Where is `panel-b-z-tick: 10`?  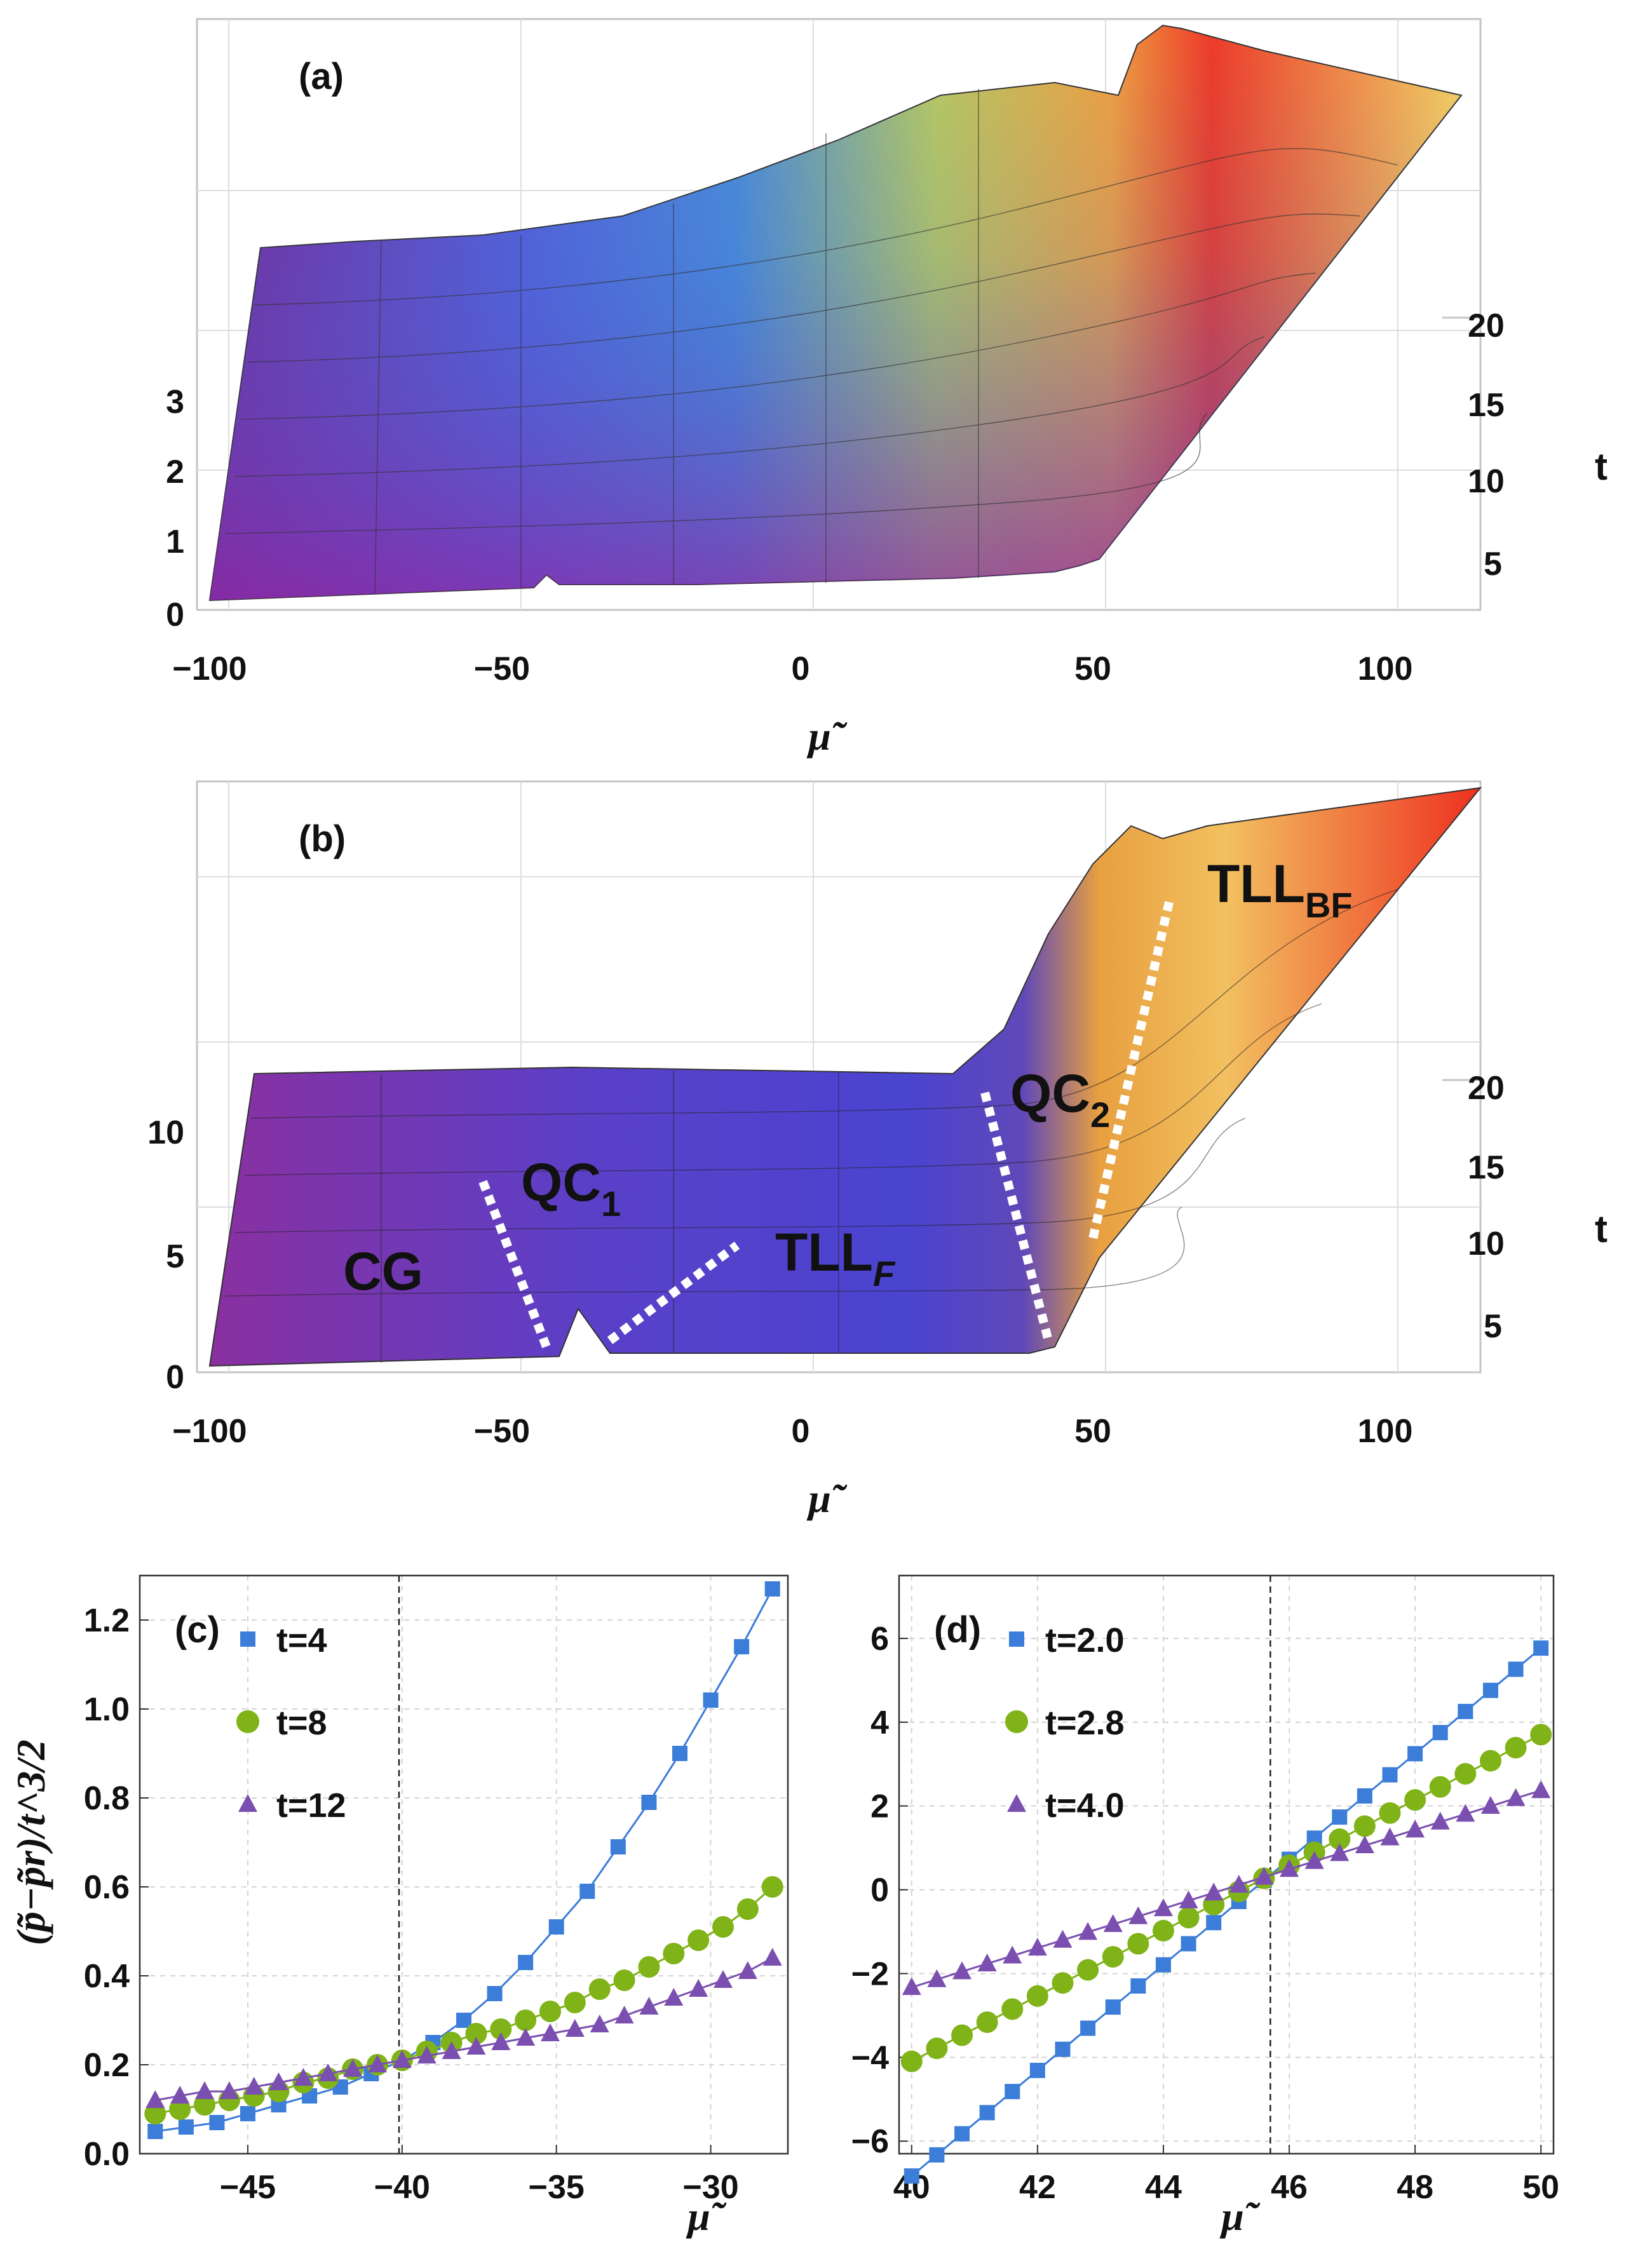 panel-b-z-tick: 10 is located at coordinates (166, 1132).